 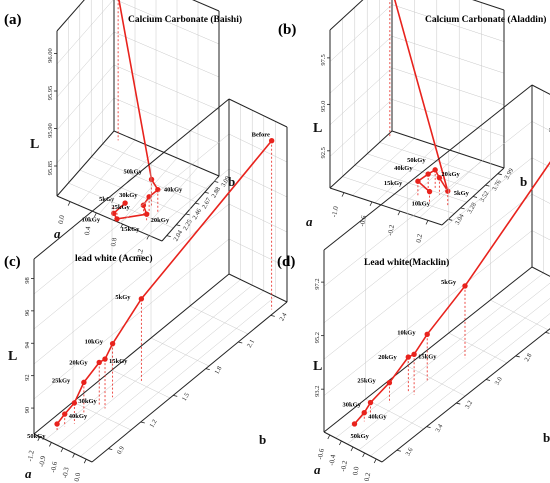 I want to click on x-tick-label: 0.0, so click(x=355, y=470).